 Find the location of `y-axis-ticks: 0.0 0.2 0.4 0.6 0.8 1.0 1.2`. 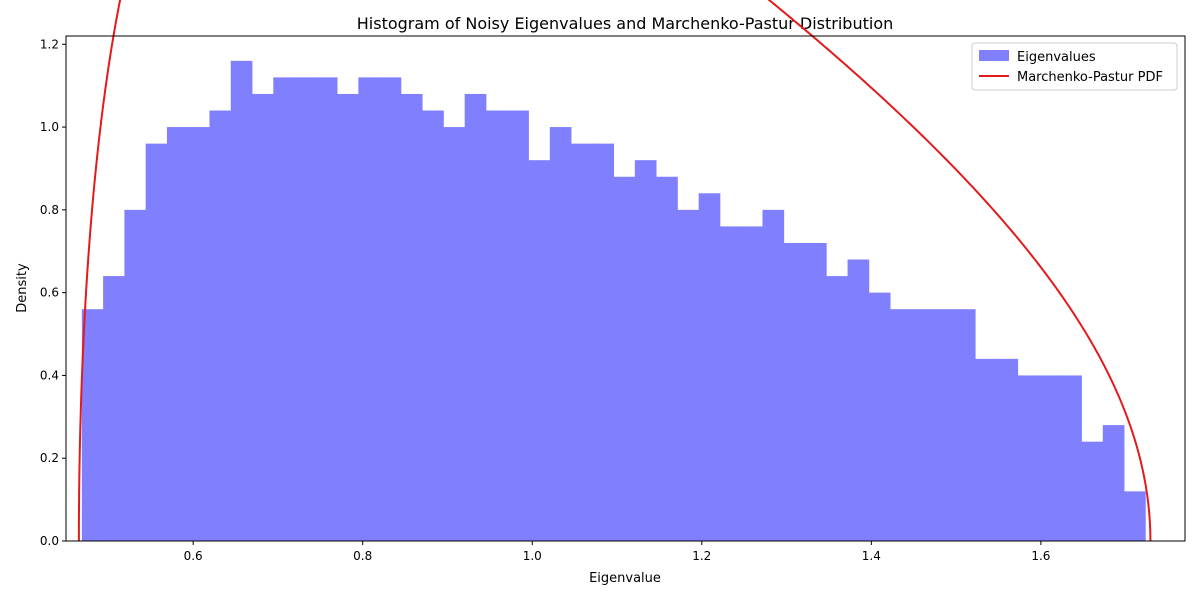

y-axis-ticks: 0.0 0.2 0.4 0.6 0.8 1.0 1.2 is located at coordinates (53, 292).